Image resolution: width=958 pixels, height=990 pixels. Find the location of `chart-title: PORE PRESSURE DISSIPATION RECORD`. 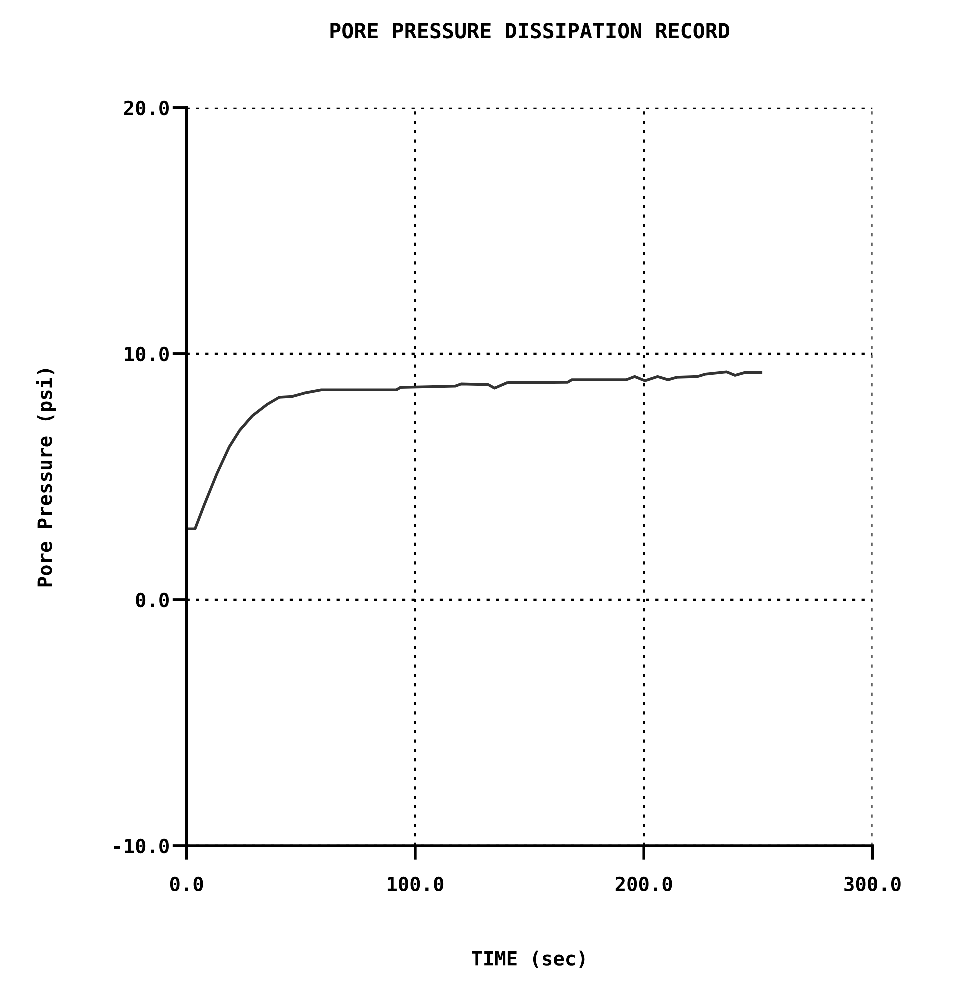

chart-title: PORE PRESSURE DISSIPATION RECORD is located at coordinates (530, 31).